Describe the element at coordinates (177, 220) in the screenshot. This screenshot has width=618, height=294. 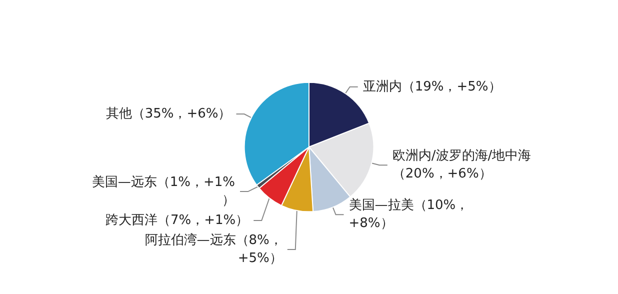
I see `slice-label: 跨大西洋（7%，+1%）` at that location.